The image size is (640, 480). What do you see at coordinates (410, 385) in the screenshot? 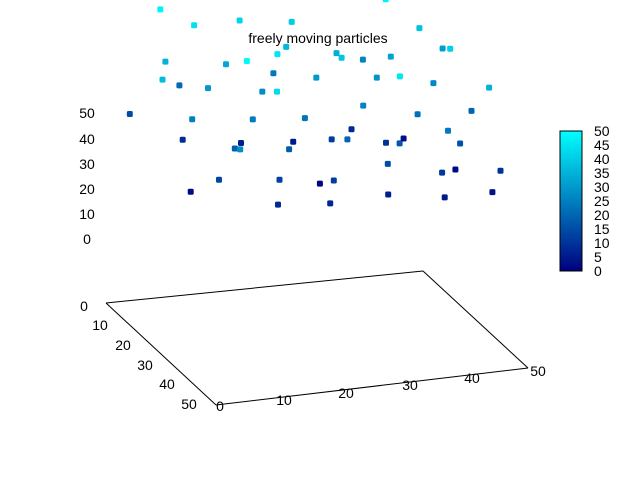
I see `x-tick-label: 30` at bounding box center [410, 385].